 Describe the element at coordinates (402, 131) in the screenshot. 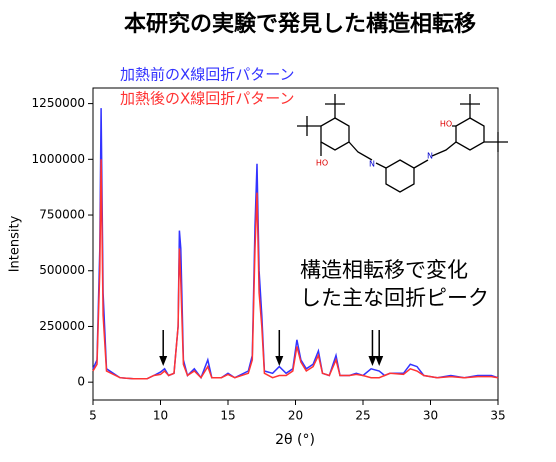

I see `bonds` at that location.